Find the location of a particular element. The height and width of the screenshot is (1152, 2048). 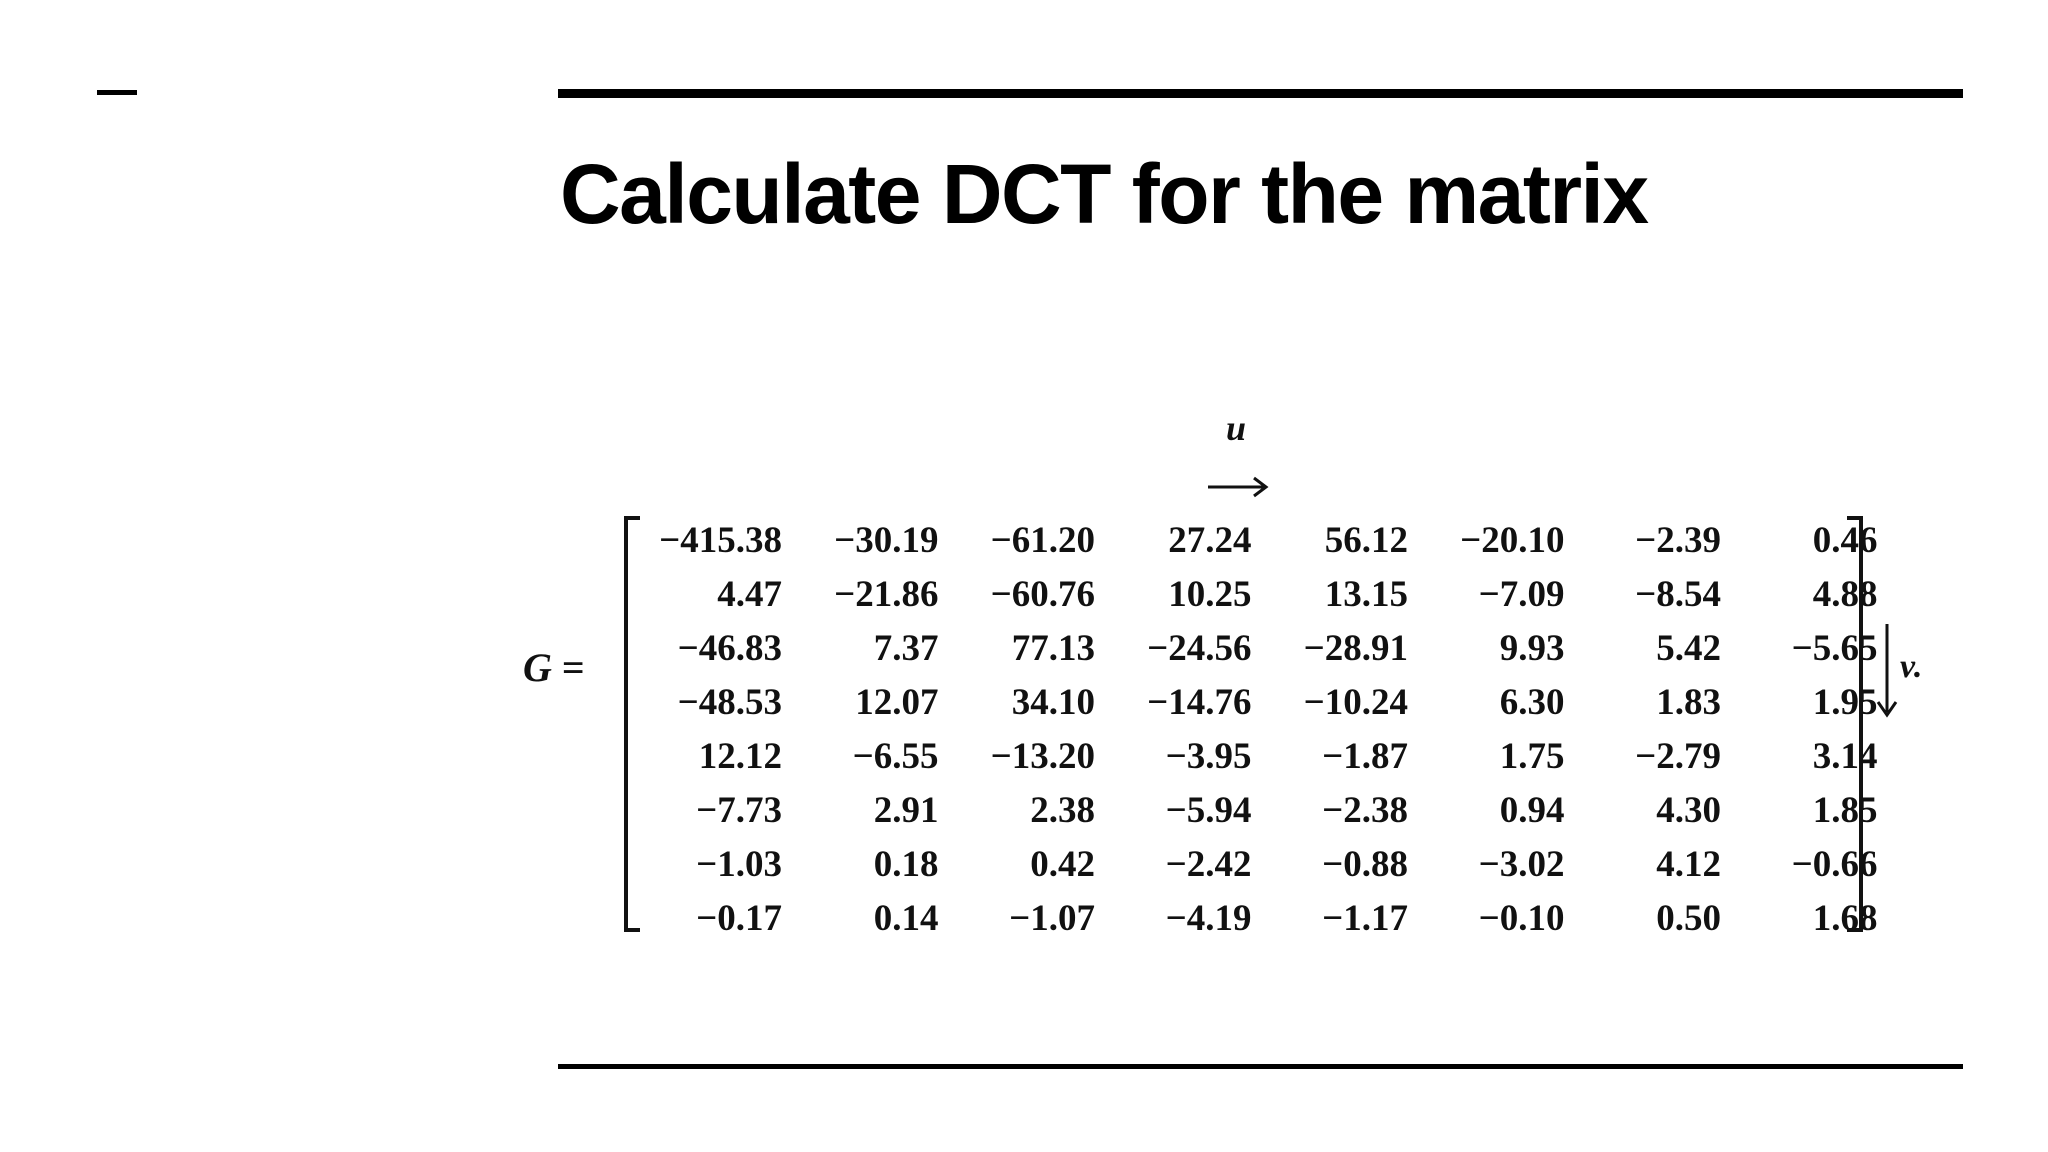

matrix-cell: 2.91 is located at coordinates (906, 810).